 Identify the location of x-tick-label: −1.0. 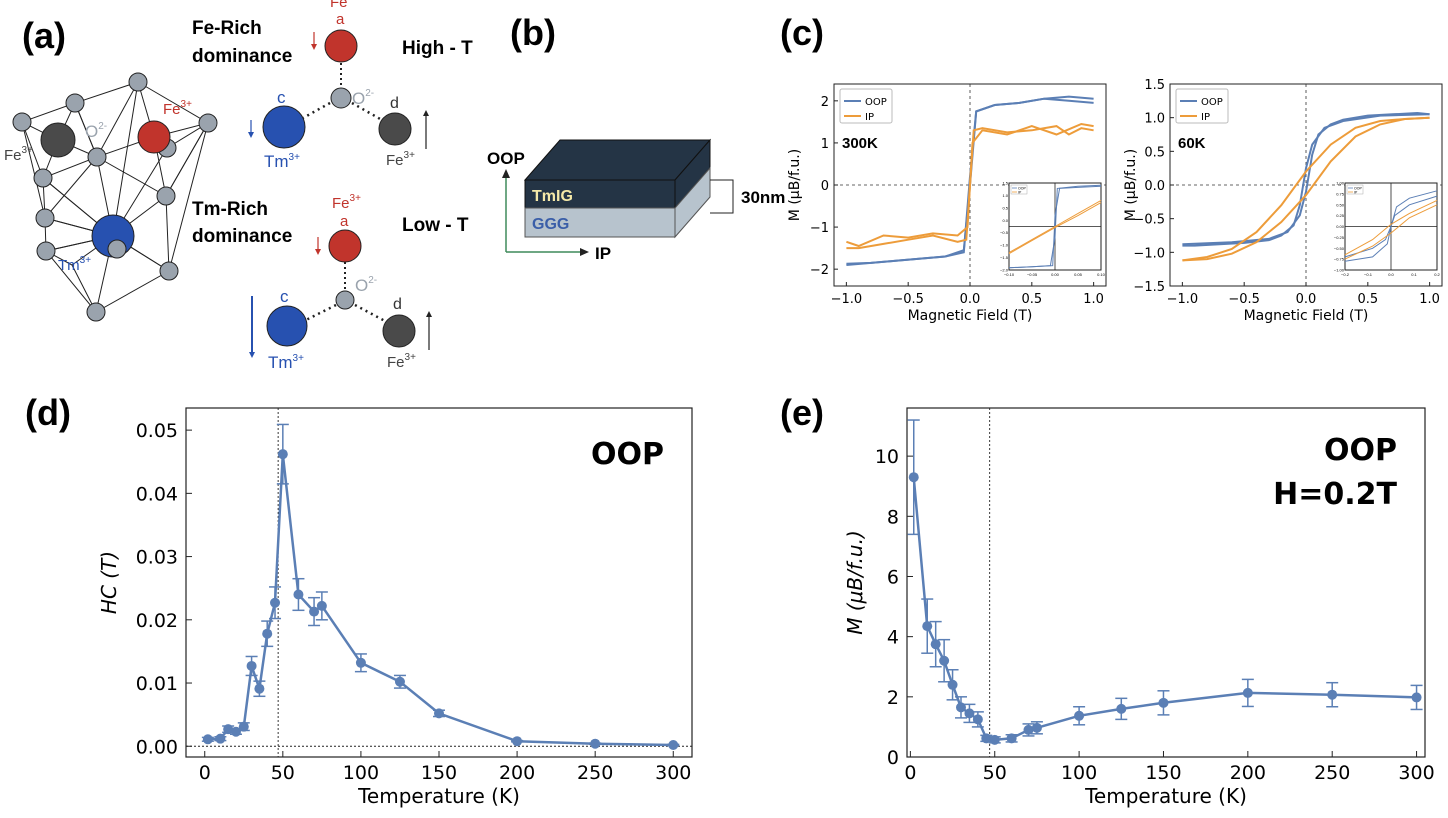
(847, 299).